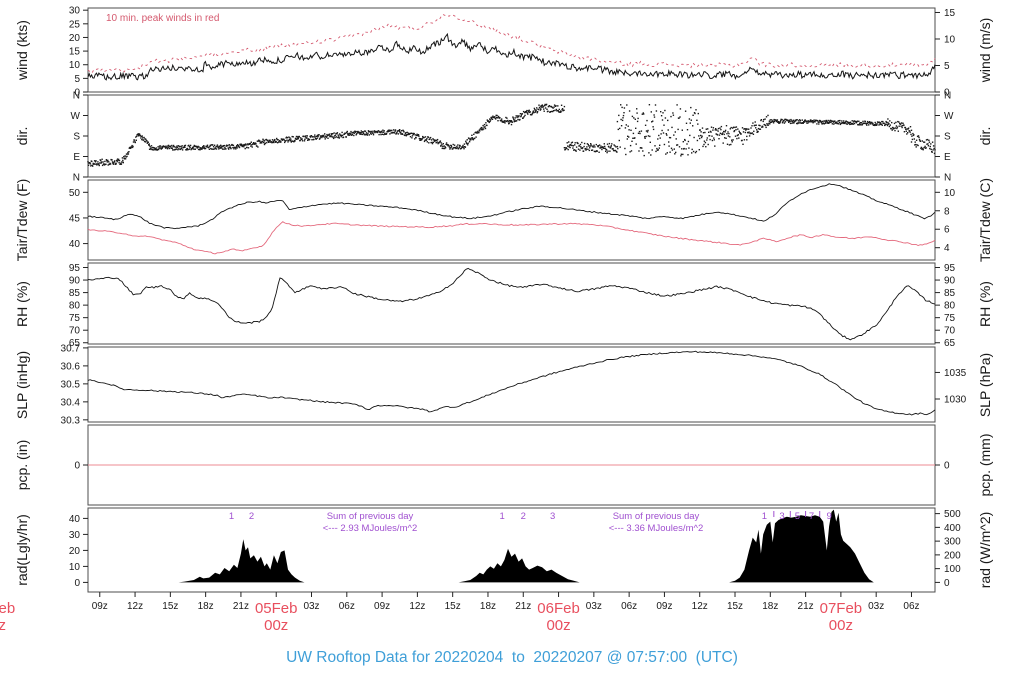 The image size is (1024, 700). Describe the element at coordinates (370, 528) in the screenshot. I see `rad-sum-day1-line2: <--- 2.93 MJoules/m^2` at that location.